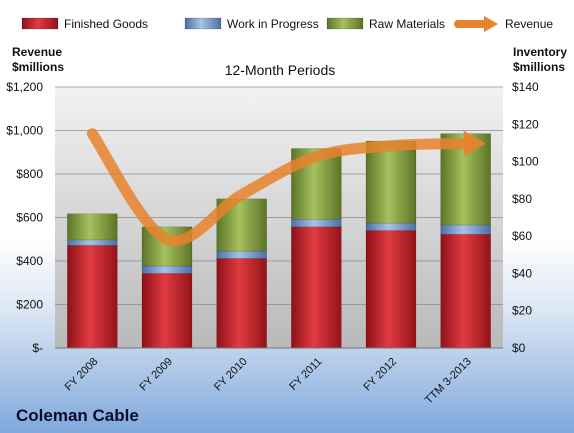 This screenshot has height=433, width=574. What do you see at coordinates (37, 52) in the screenshot?
I see `y-left-axis-label-line1: Revenue` at bounding box center [37, 52].